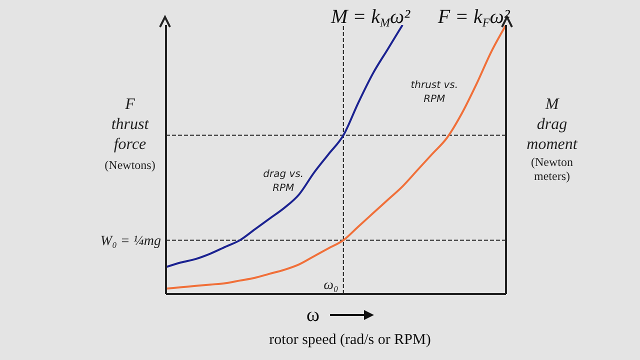  Describe the element at coordinates (283, 182) in the screenshot. I see `series-label: drag vs. RPM` at that location.